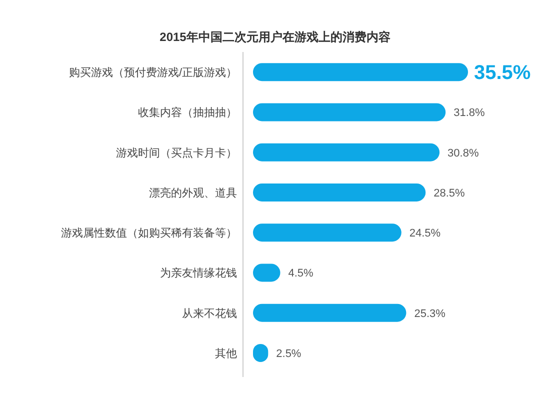  Describe the element at coordinates (469, 113) in the screenshot. I see `data-label: 31.8%` at that location.